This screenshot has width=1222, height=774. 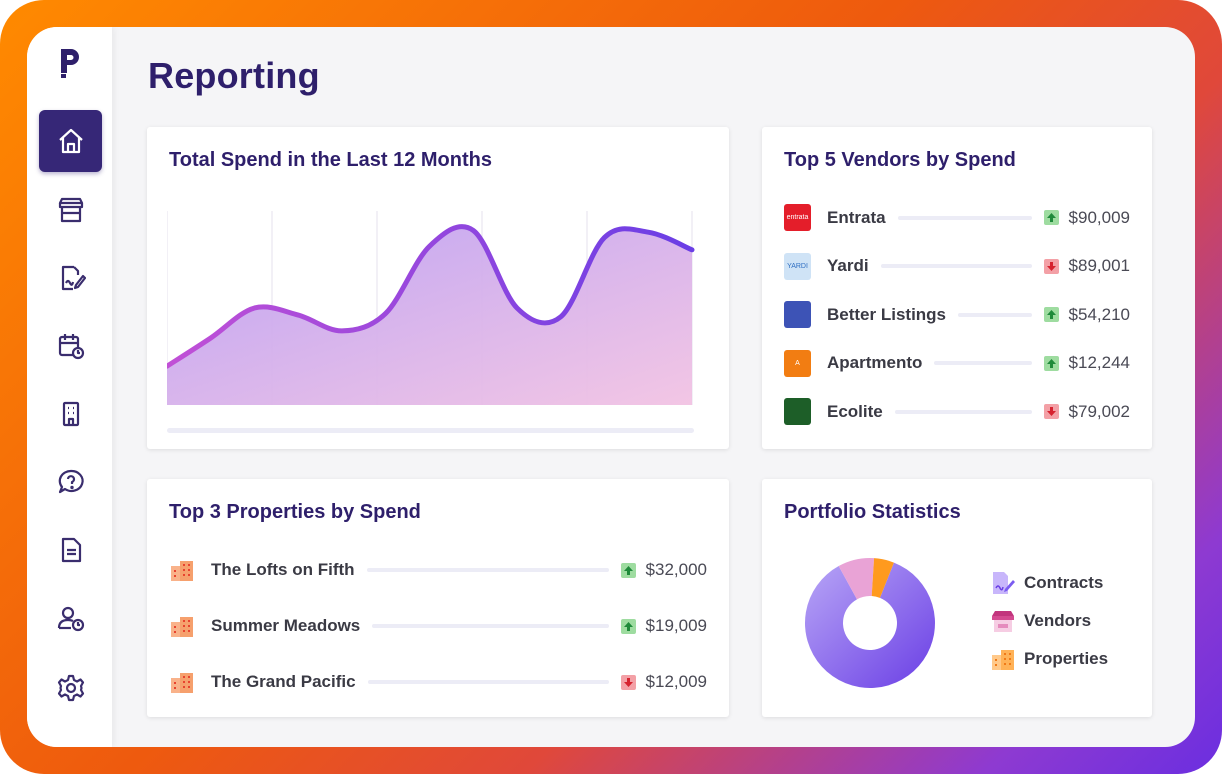 What do you see at coordinates (431, 296) in the screenshot?
I see `spend-line` at bounding box center [431, 296].